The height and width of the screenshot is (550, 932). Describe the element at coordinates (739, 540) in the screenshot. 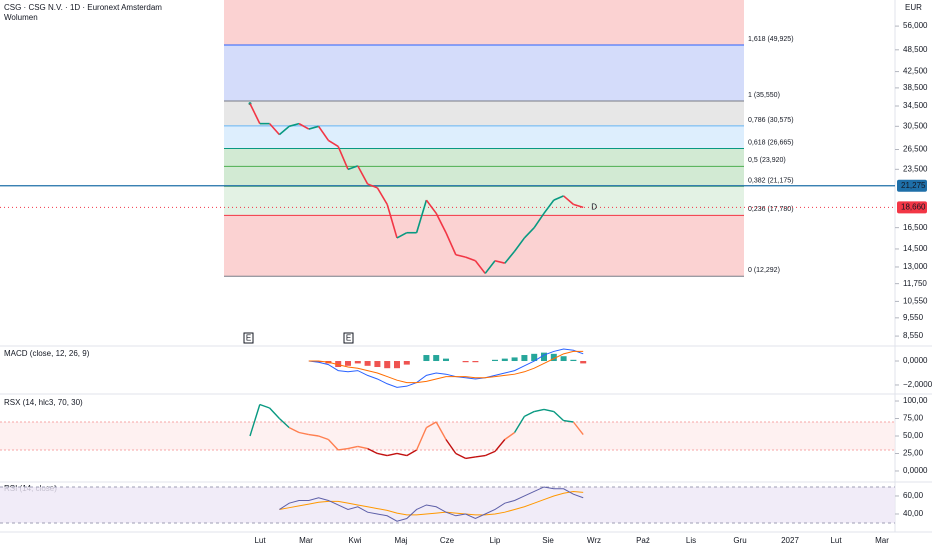

I see `x-tick-label: Gru` at that location.